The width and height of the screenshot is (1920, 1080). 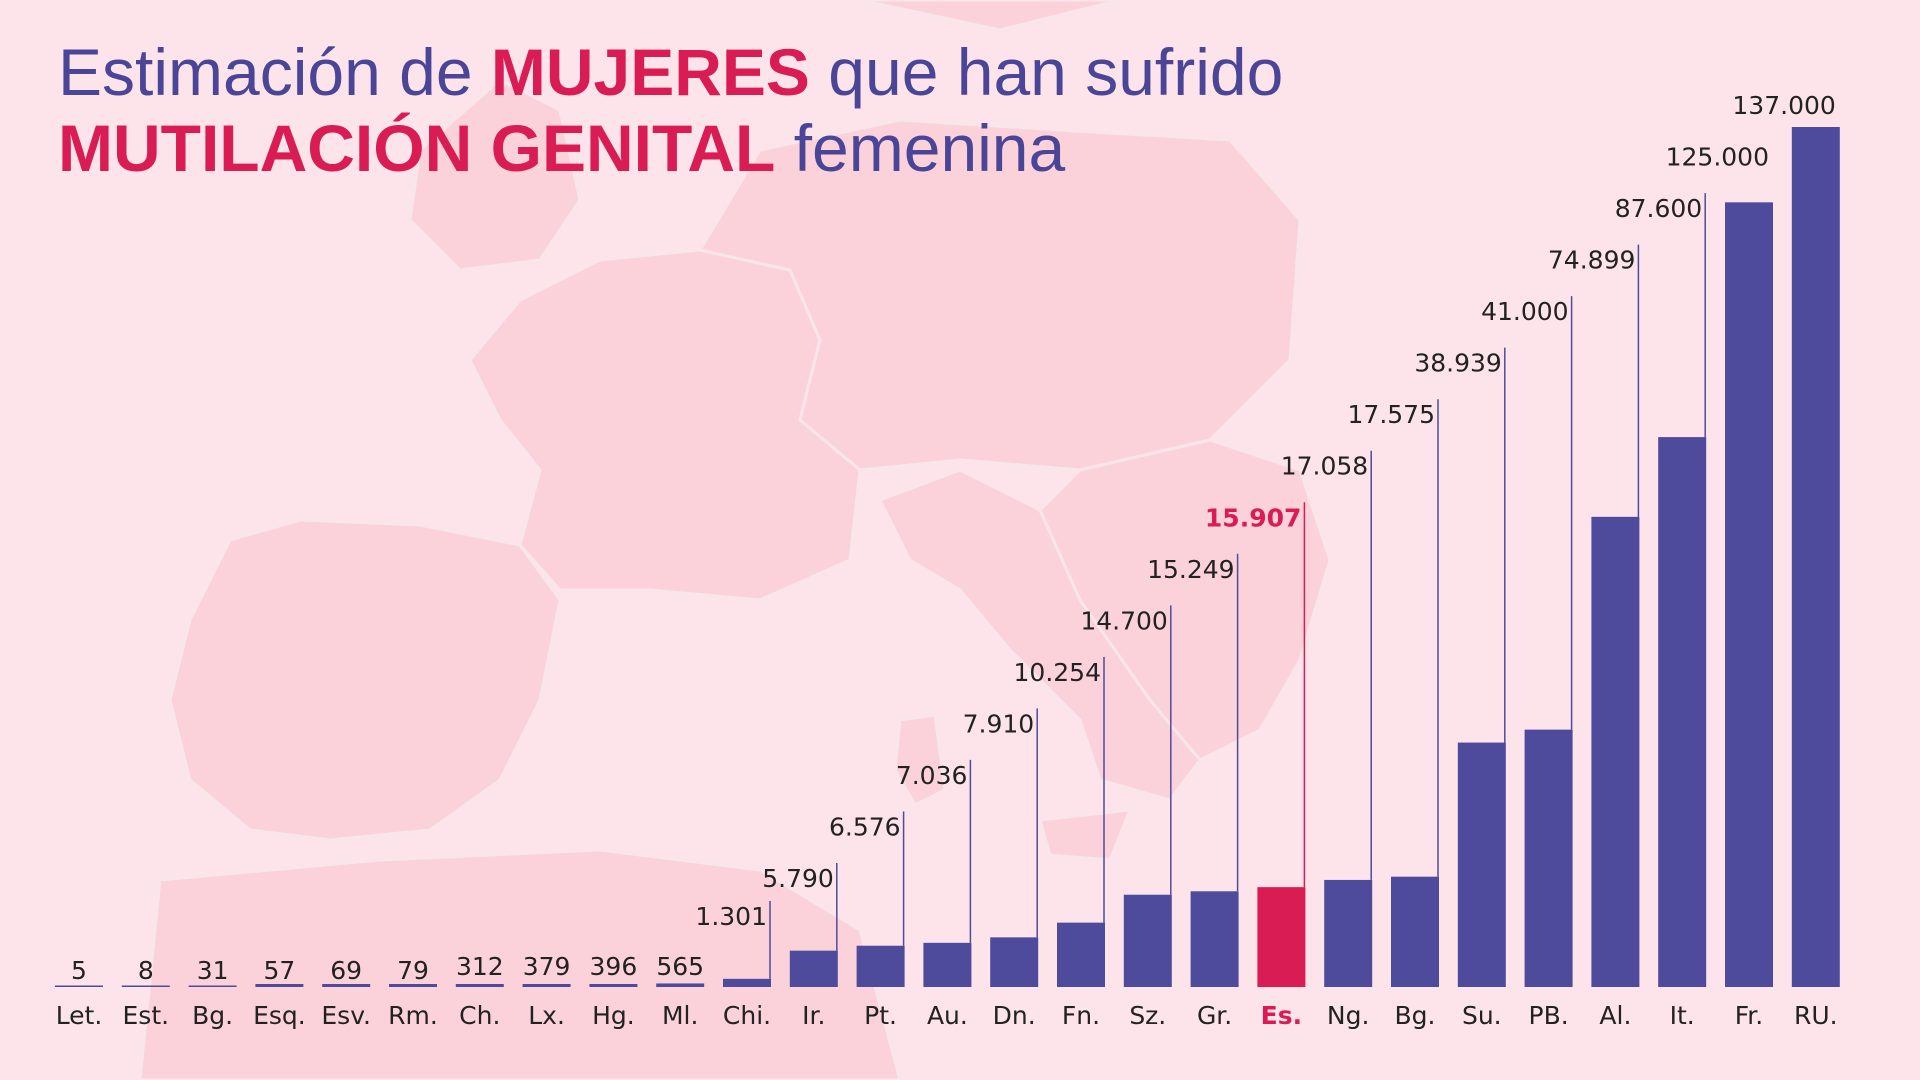 I want to click on category-label: RU., so click(x=1816, y=1015).